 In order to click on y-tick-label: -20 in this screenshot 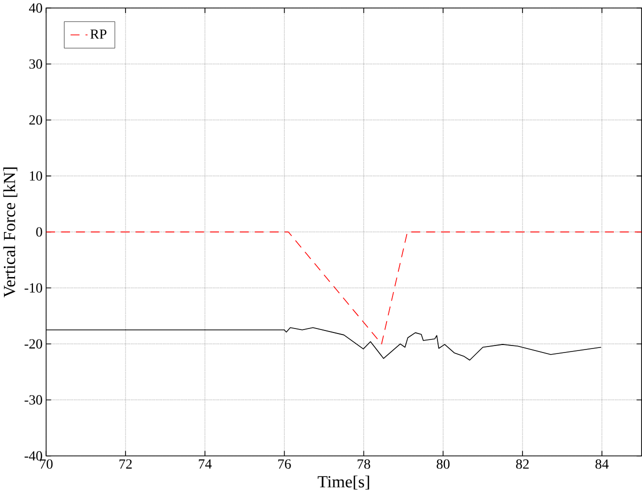, I will do `click(33, 344)`.